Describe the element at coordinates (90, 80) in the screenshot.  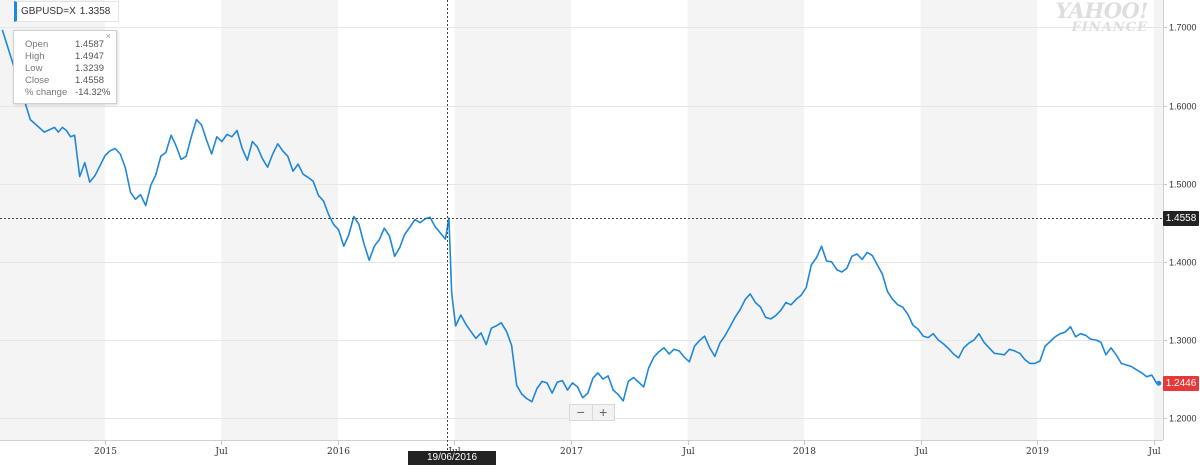
I see `tooltip-value: 1.4558` at that location.